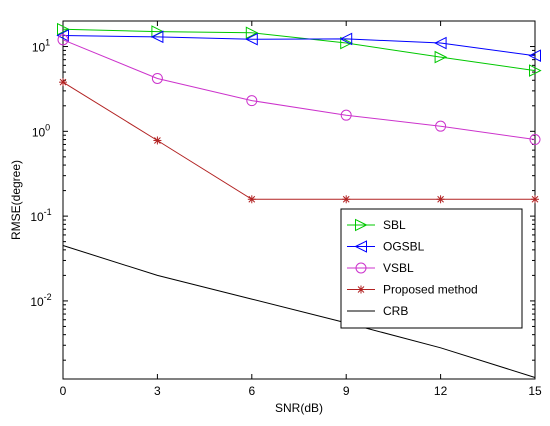  Describe the element at coordinates (41, 130) in the screenshot. I see `y-tick-label: 10⁰` at that location.